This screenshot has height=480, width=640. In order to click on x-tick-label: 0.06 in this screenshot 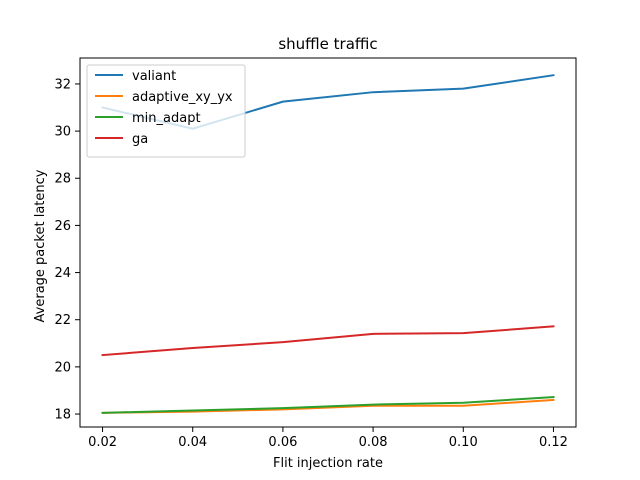, I will do `click(282, 442)`.